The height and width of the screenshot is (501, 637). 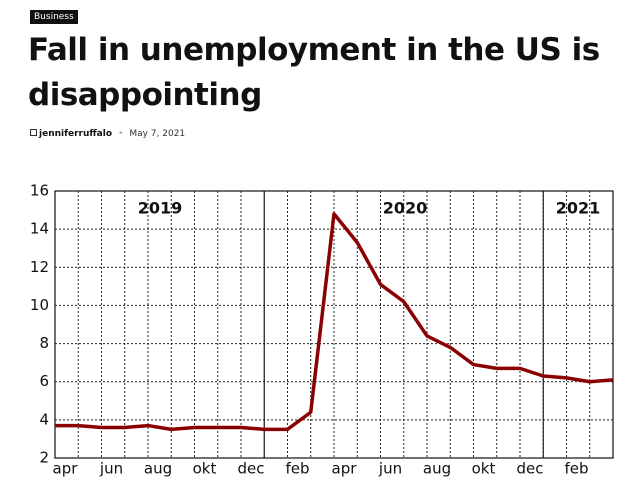 What do you see at coordinates (54, 17) in the screenshot?
I see `category-badge: Business` at bounding box center [54, 17].